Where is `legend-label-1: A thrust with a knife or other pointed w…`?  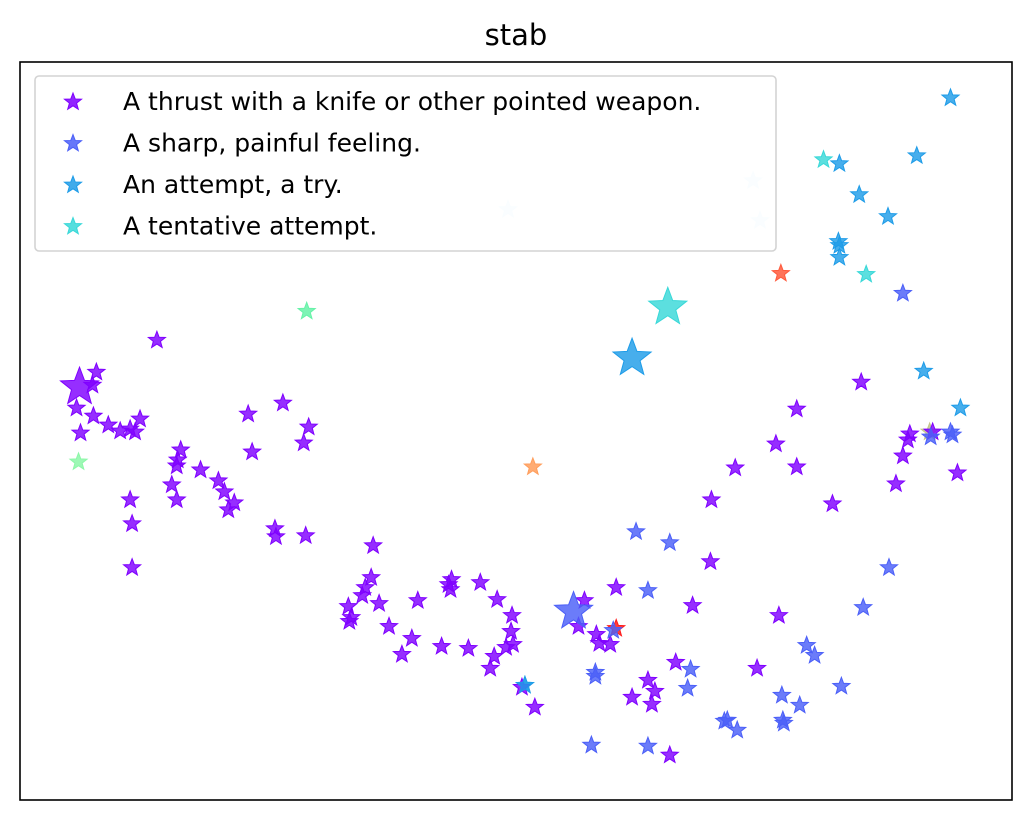
legend-label-1: A thrust with a knife or other pointed w… is located at coordinates (412, 101).